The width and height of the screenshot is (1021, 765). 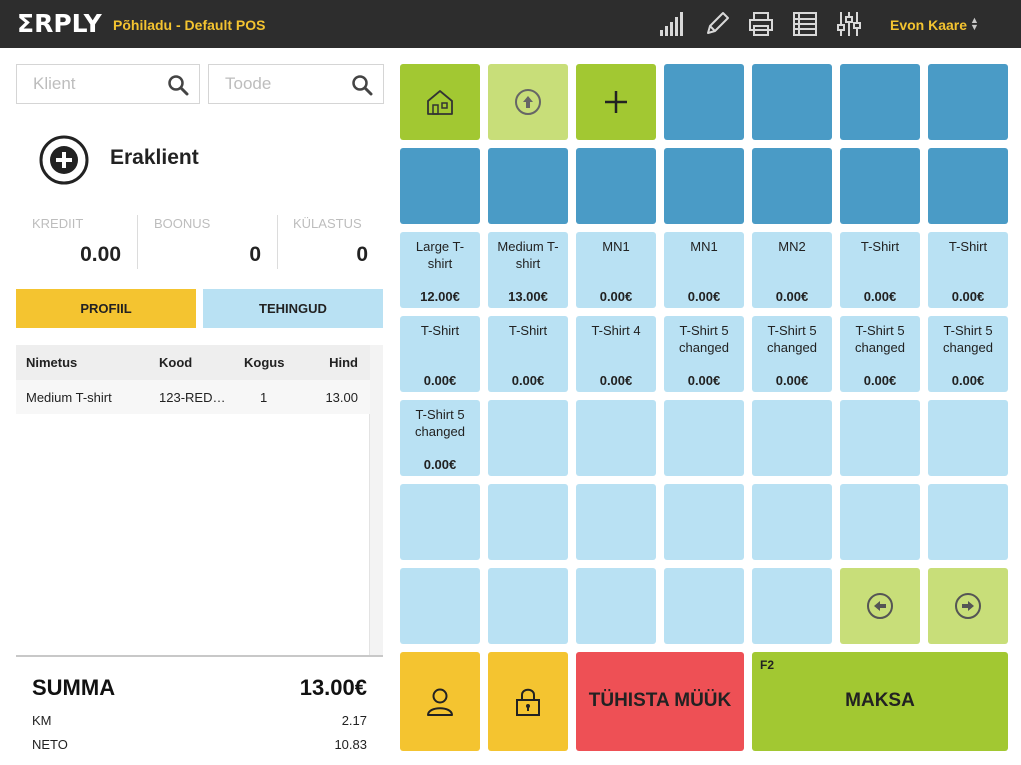 I want to click on add-client-icon, so click(x=64, y=160).